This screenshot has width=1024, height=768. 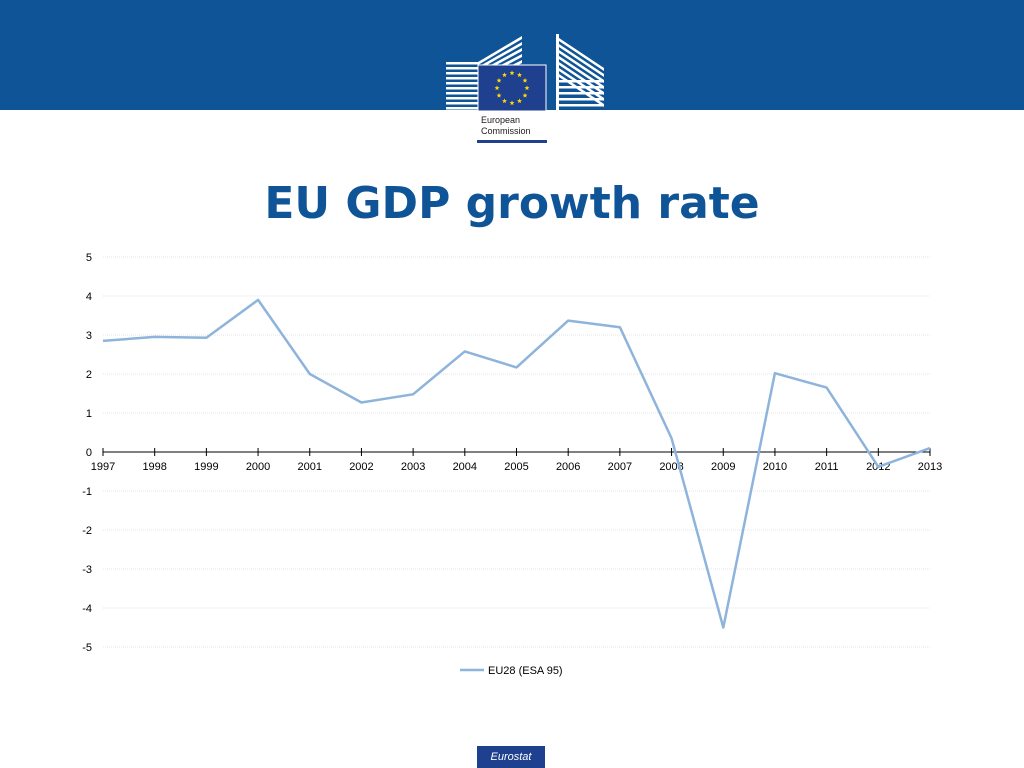 I want to click on y-tick-label: -4, so click(x=87, y=609).